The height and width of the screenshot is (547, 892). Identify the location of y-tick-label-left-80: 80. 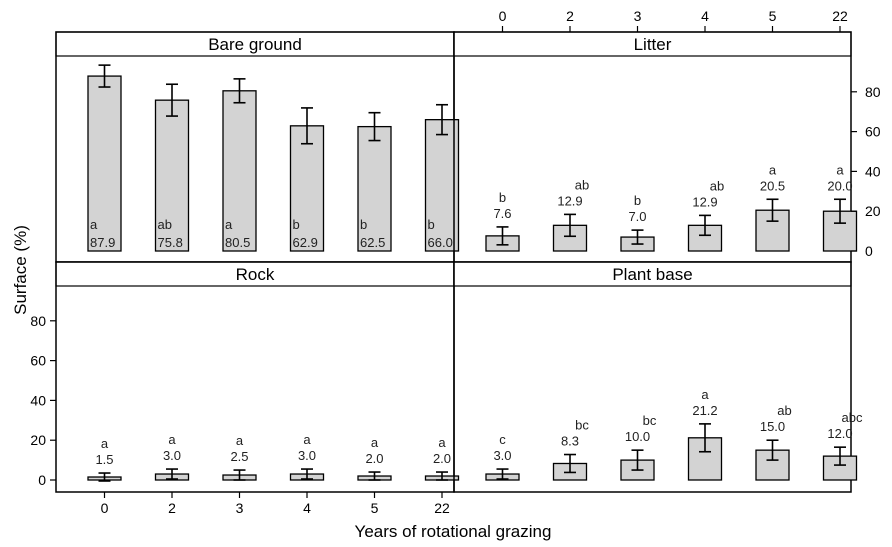
(38, 321).